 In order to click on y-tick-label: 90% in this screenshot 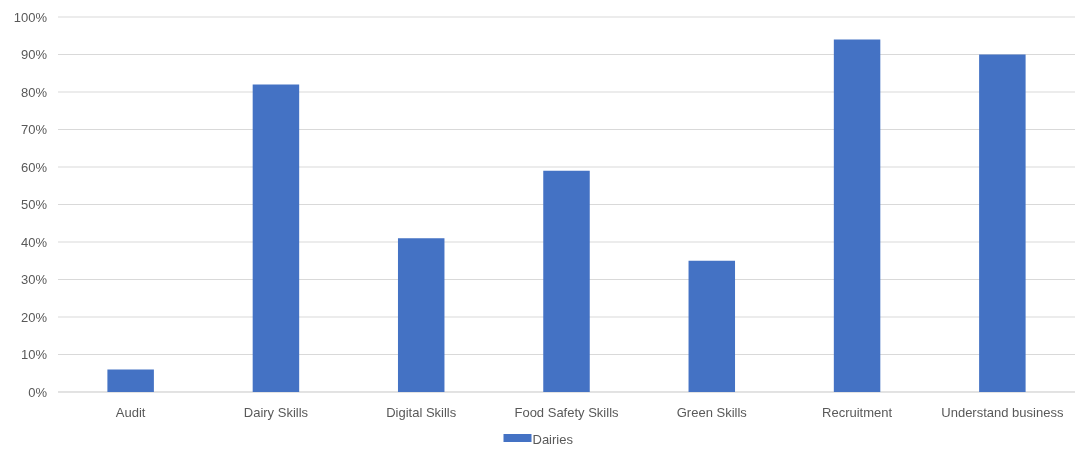, I will do `click(34, 55)`.